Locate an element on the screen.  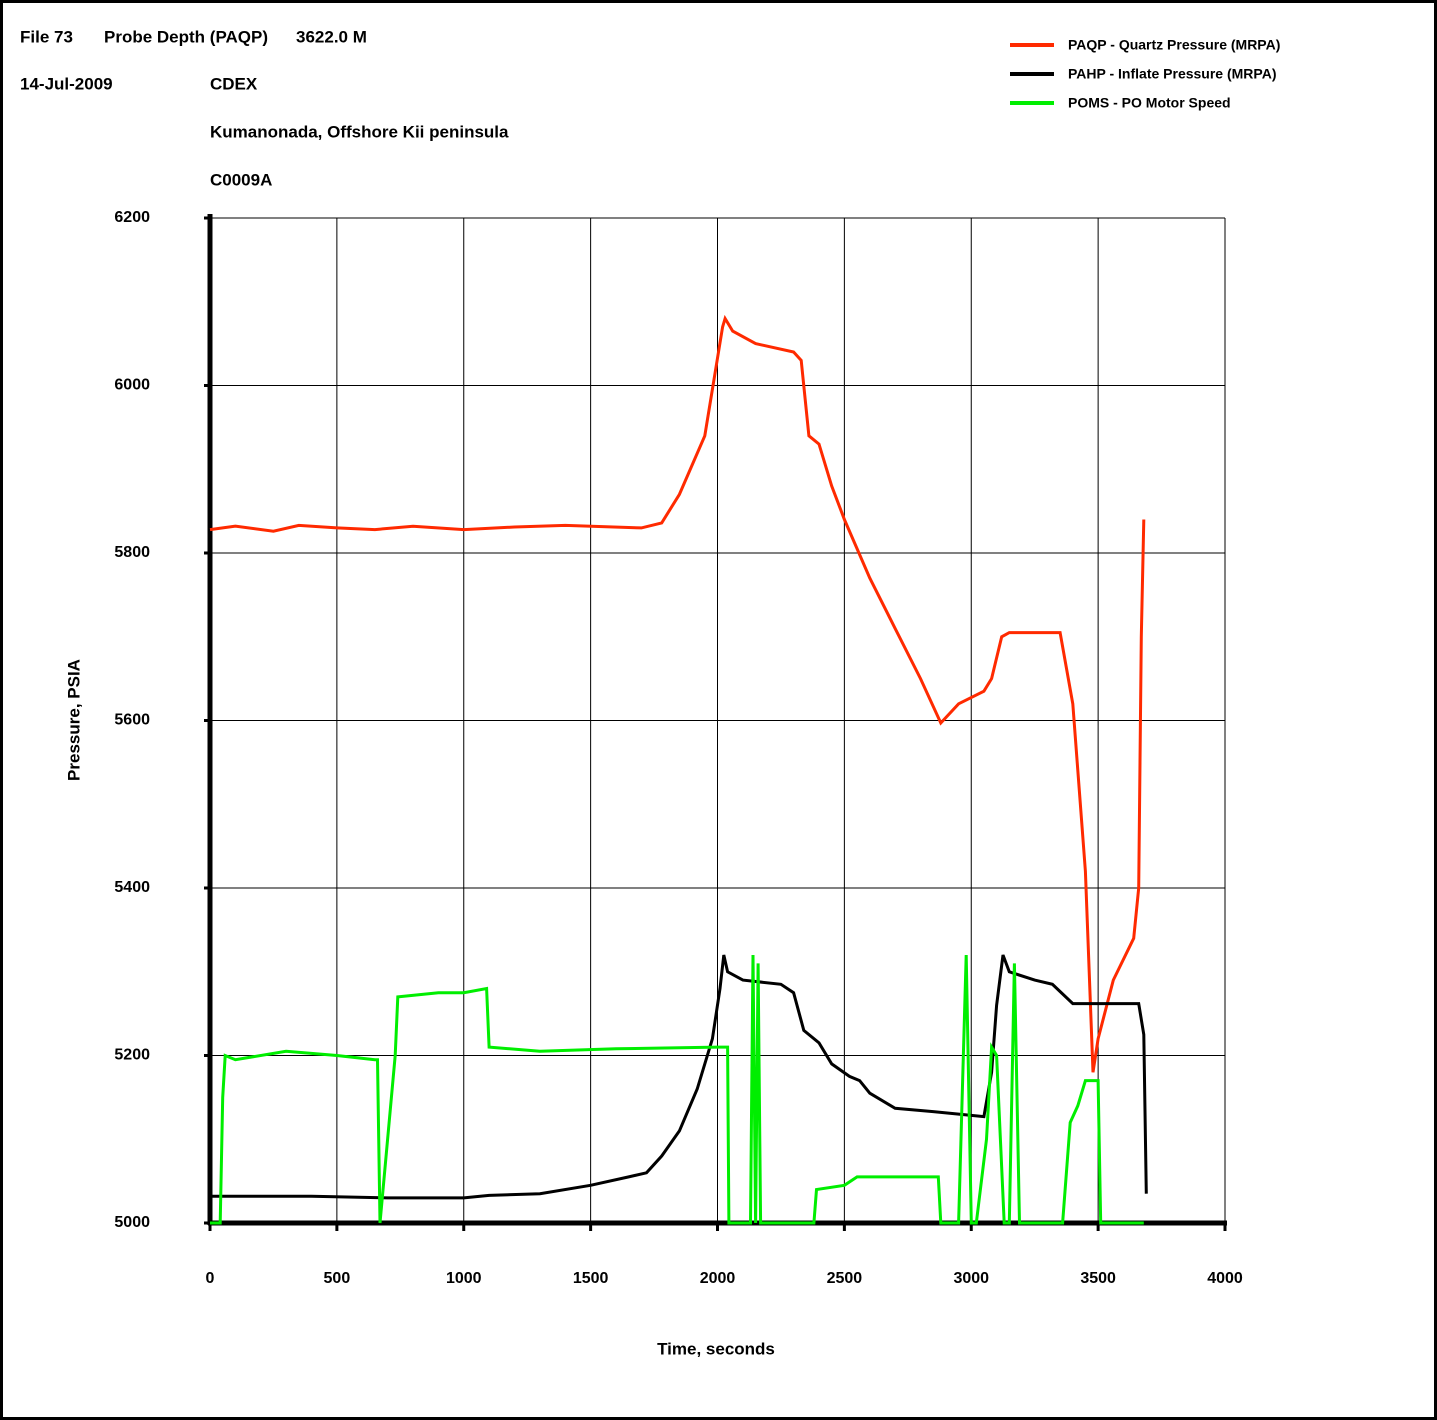
header-text: CDEX is located at coordinates (234, 83).